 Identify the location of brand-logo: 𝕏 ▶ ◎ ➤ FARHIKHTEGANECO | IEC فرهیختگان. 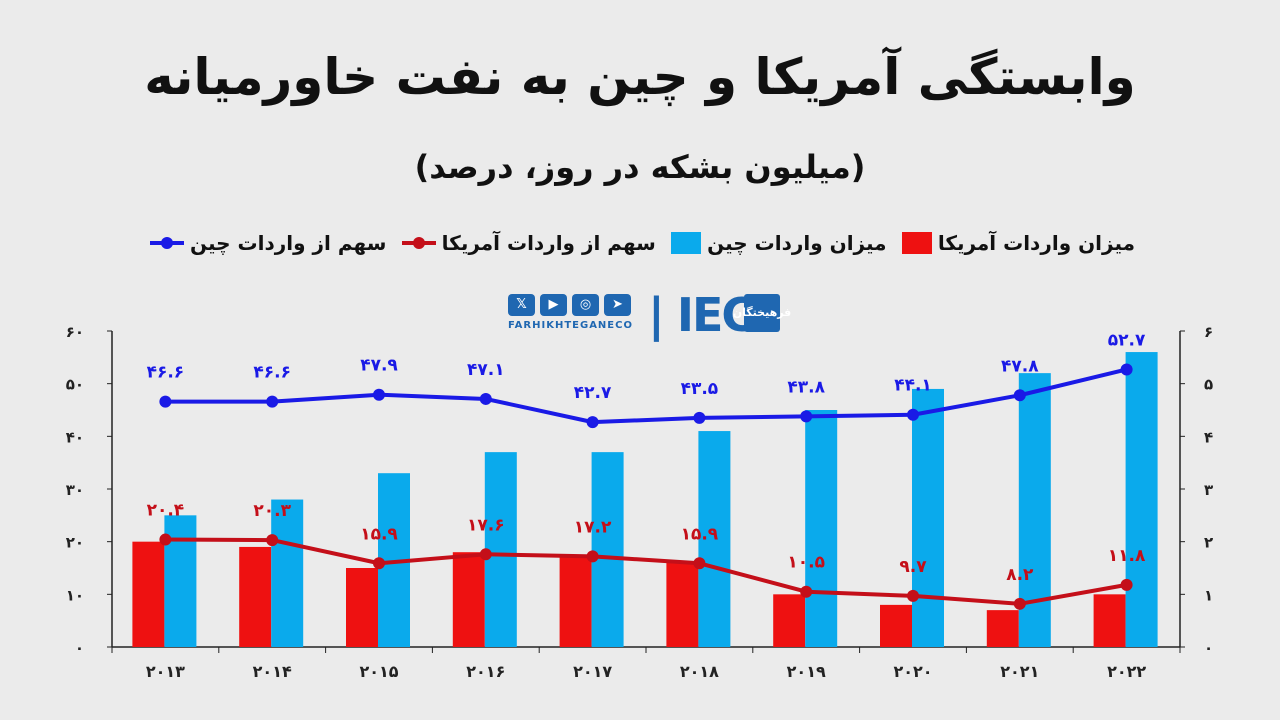
(649, 315).